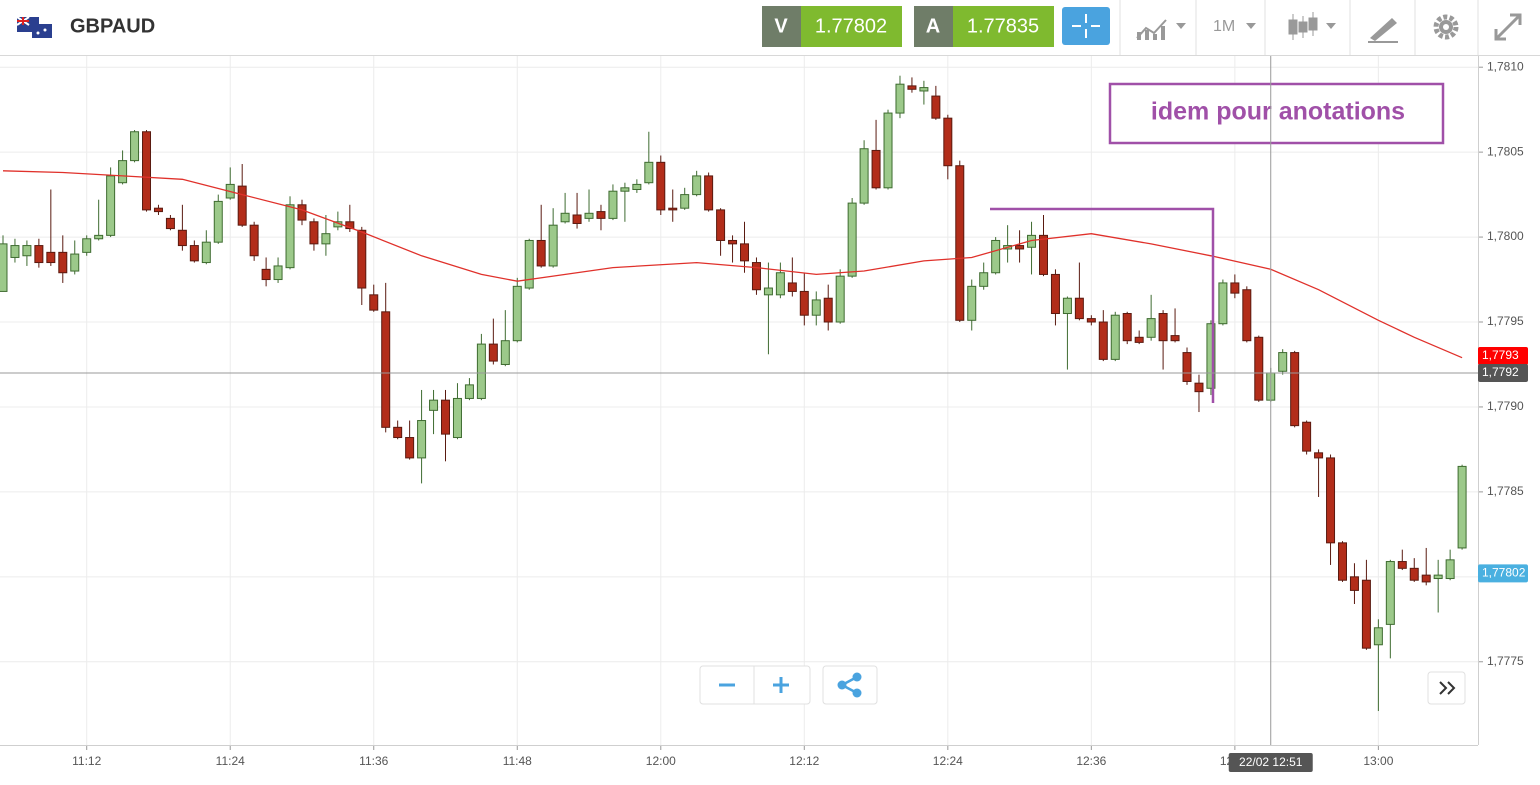 The image size is (1540, 785). What do you see at coordinates (933, 26) in the screenshot?
I see `ask-label: A` at bounding box center [933, 26].